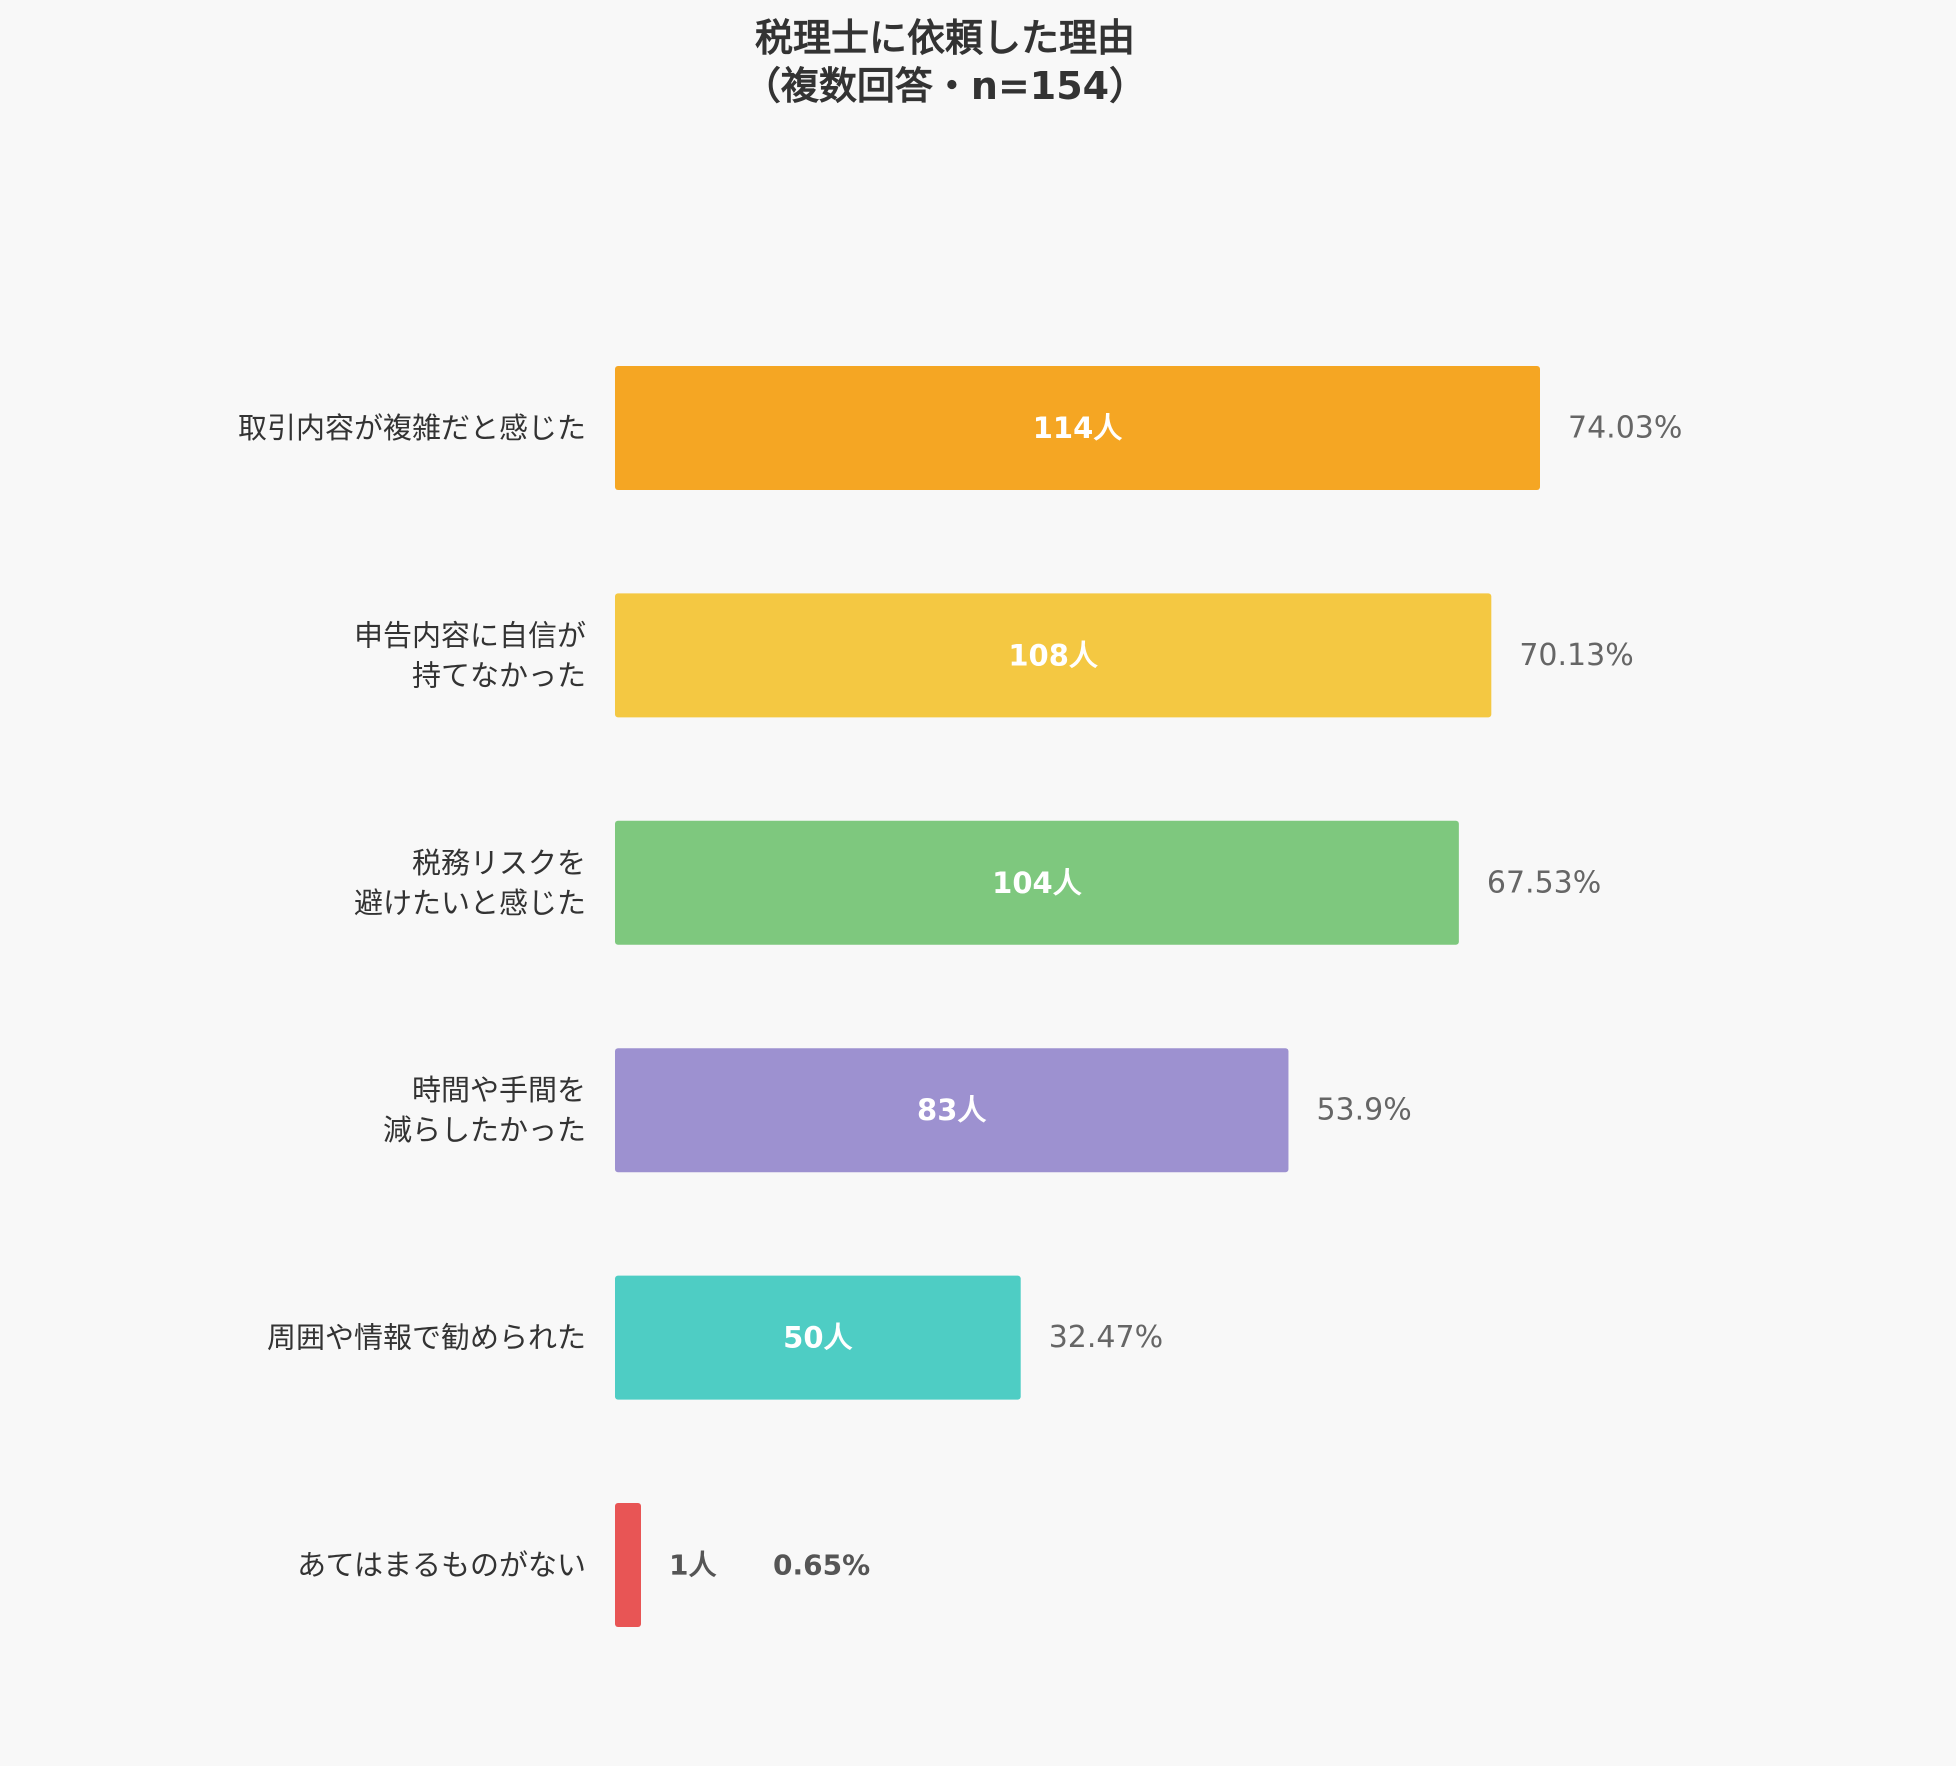 The width and height of the screenshot is (1956, 1766). I want to click on percent-label-3: 67.53%, so click(1544, 882).